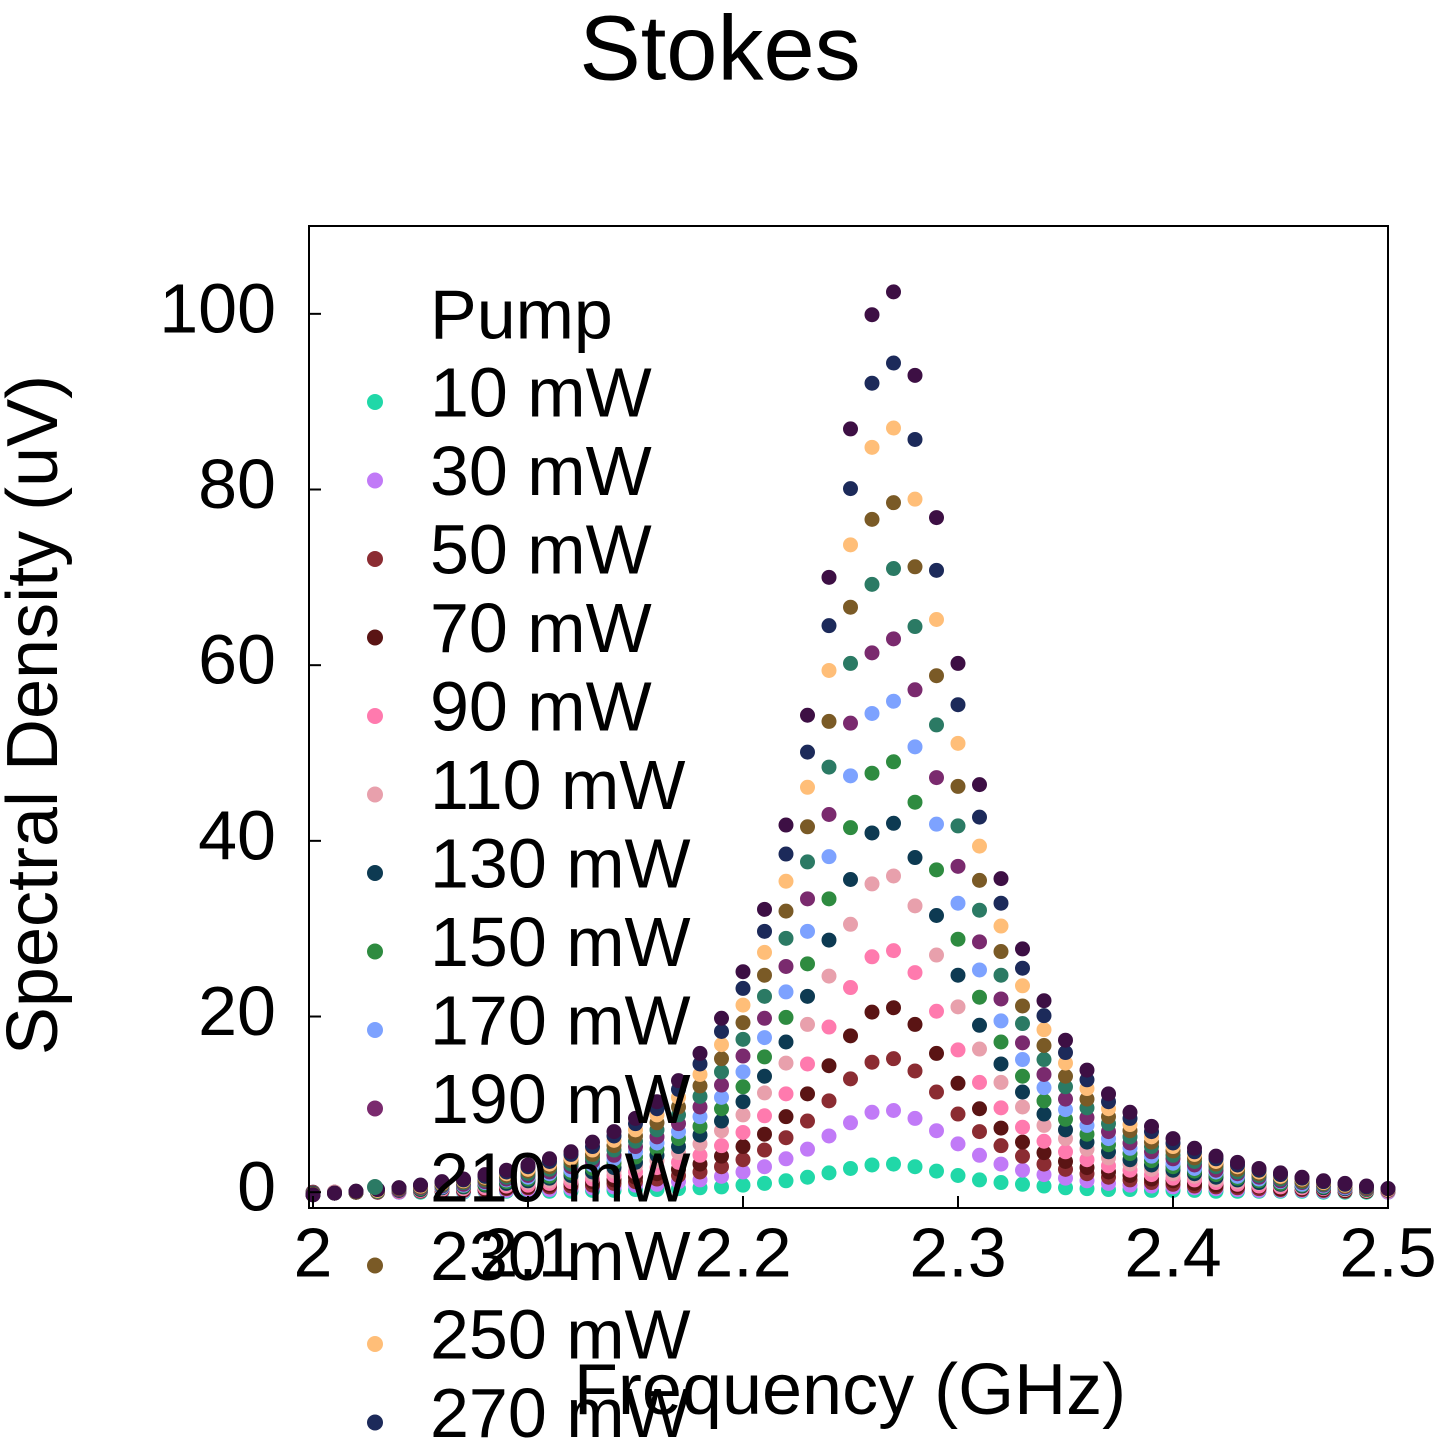 This screenshot has width=1440, height=1440. I want to click on x-tick-label: 2.5, so click(1387, 1252).